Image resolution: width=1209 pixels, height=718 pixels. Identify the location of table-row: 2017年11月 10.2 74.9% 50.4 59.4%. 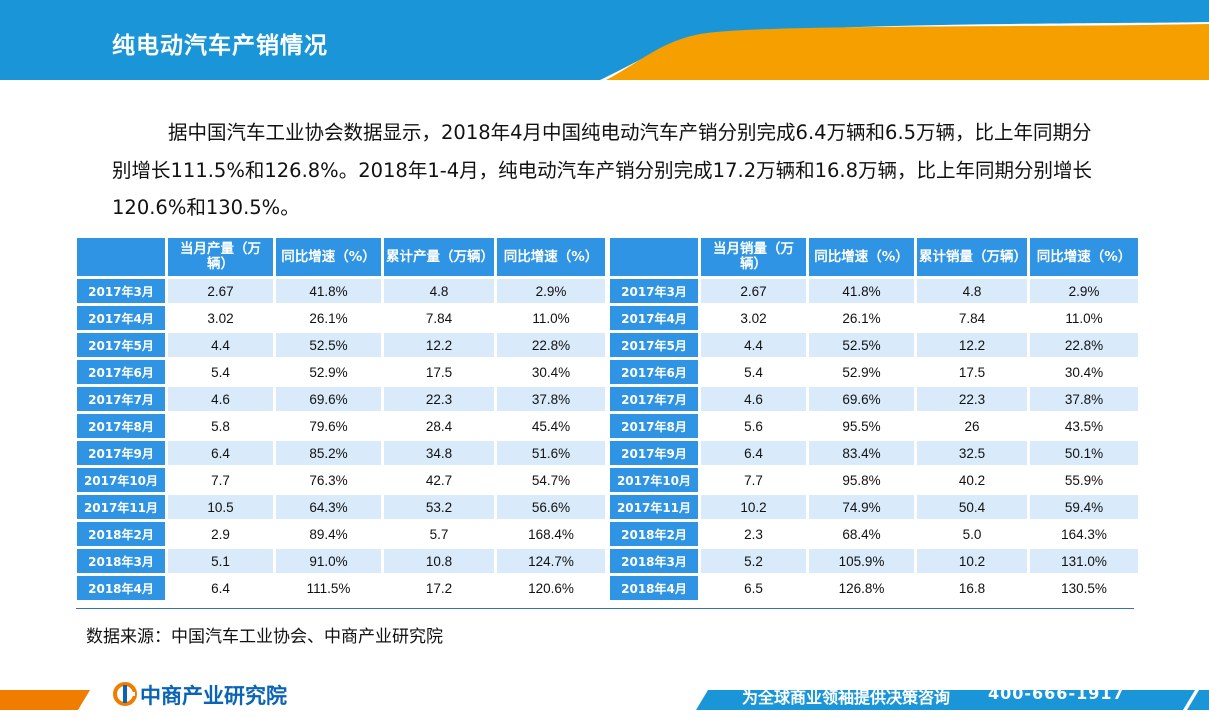
(874, 507).